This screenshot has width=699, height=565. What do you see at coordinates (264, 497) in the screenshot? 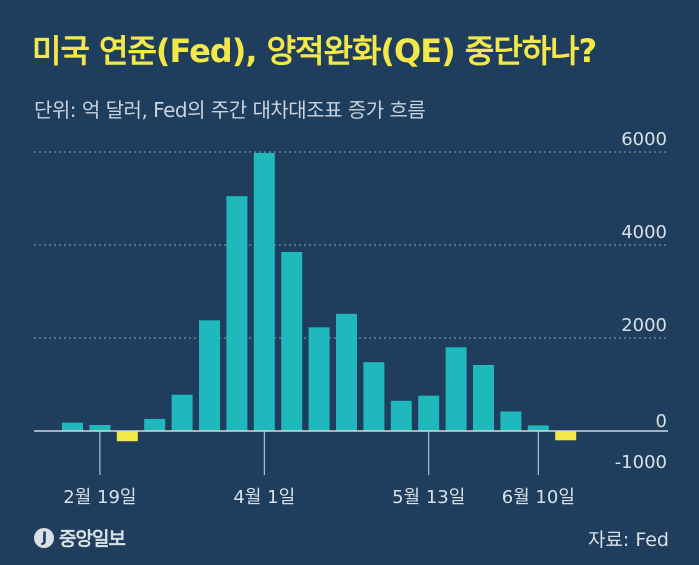
I see `x-tick-label-1: 4월 1일` at bounding box center [264, 497].